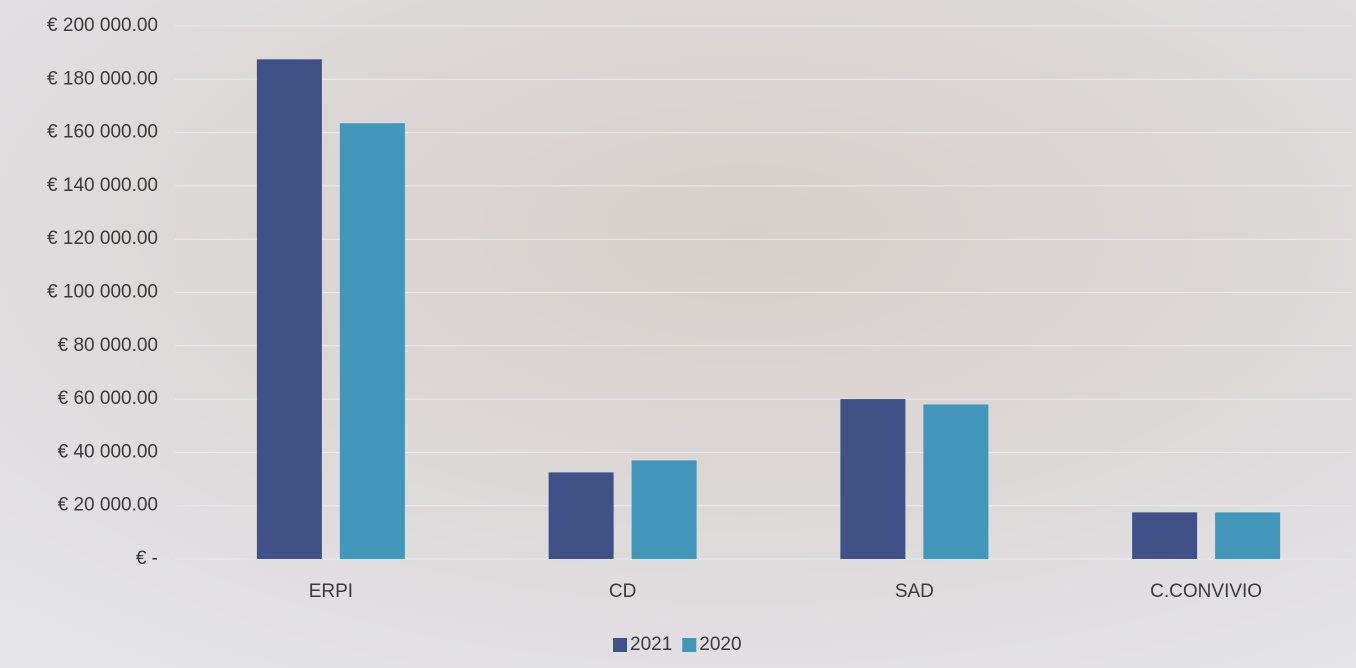  Describe the element at coordinates (102, 78) in the screenshot. I see `y-tick-label: € 180 000.00` at that location.